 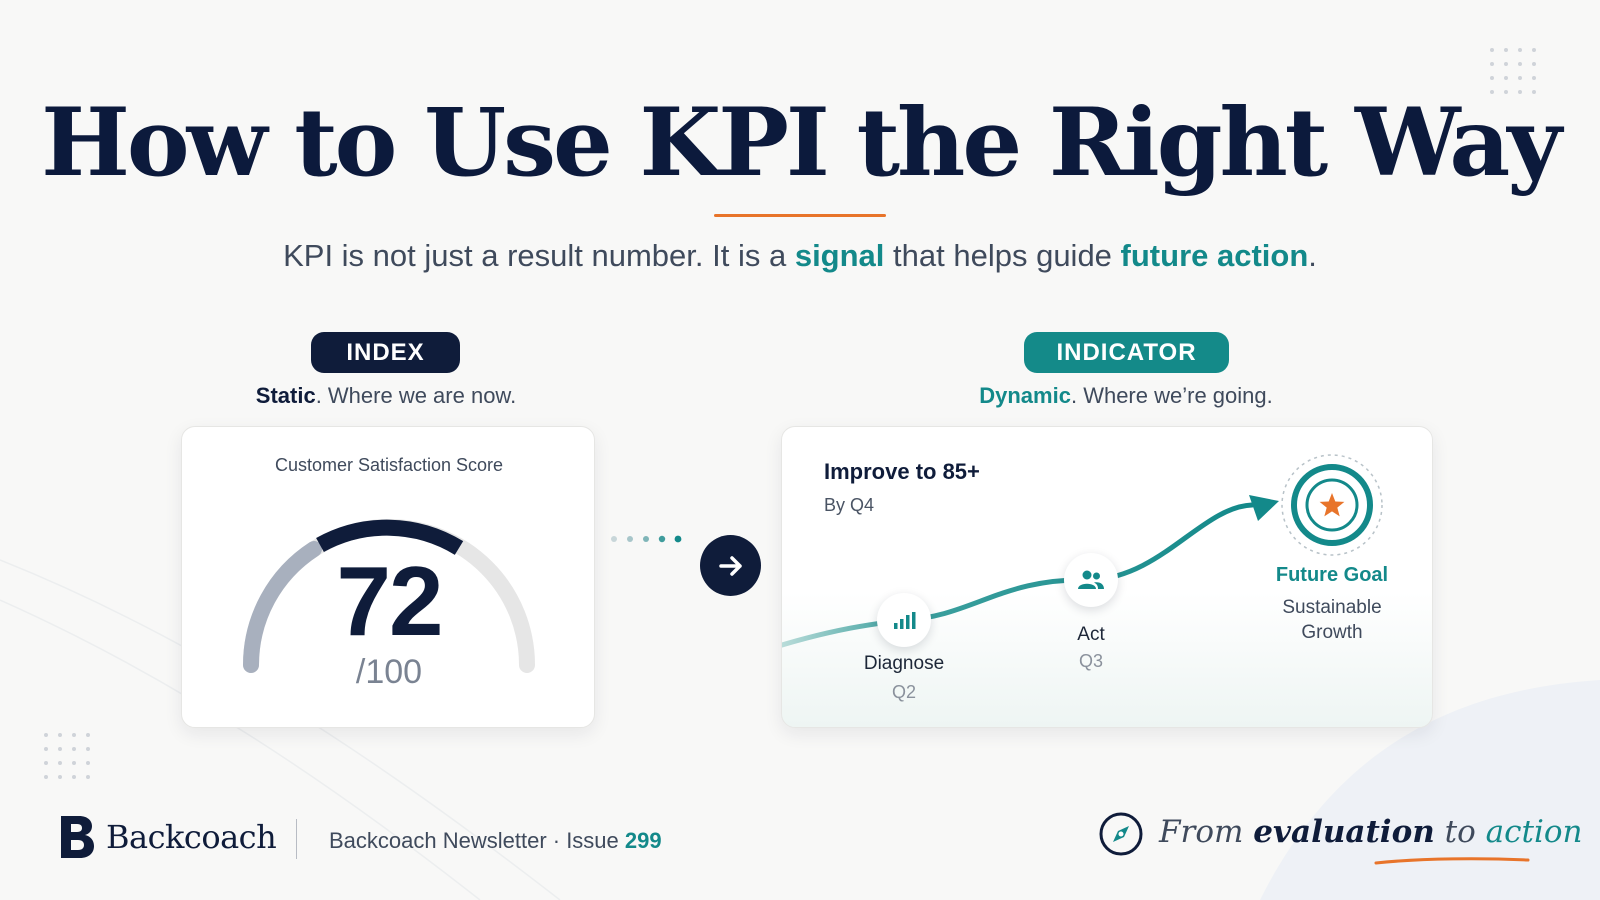 What do you see at coordinates (849, 505) in the screenshot?
I see `goal-deadline: By Q4` at bounding box center [849, 505].